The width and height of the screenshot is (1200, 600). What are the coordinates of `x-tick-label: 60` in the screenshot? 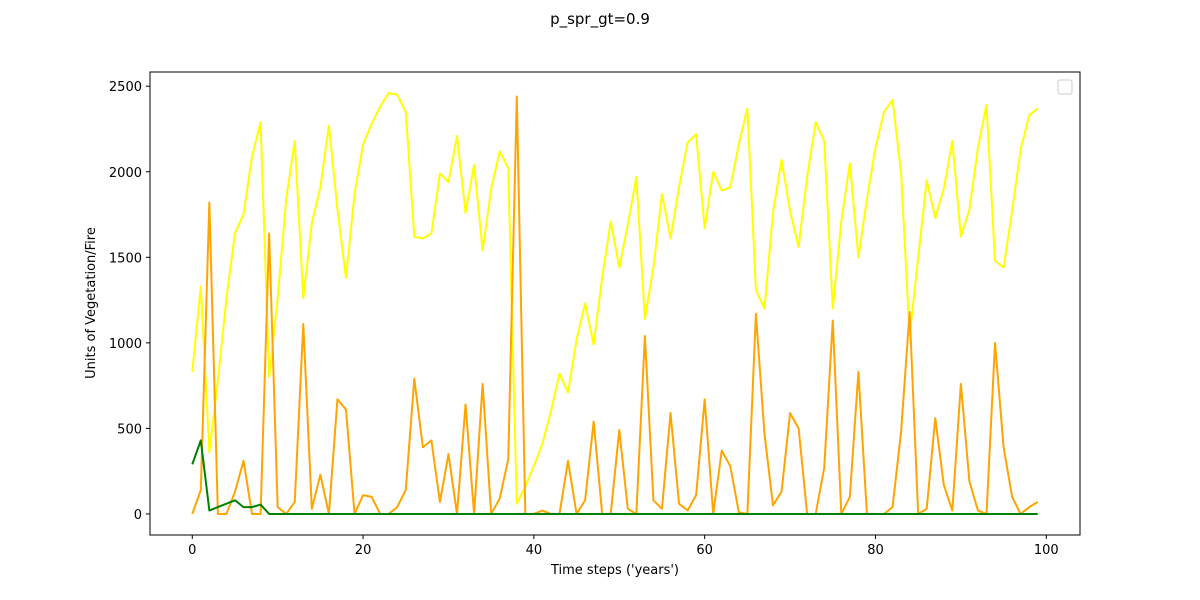 It's located at (704, 550).